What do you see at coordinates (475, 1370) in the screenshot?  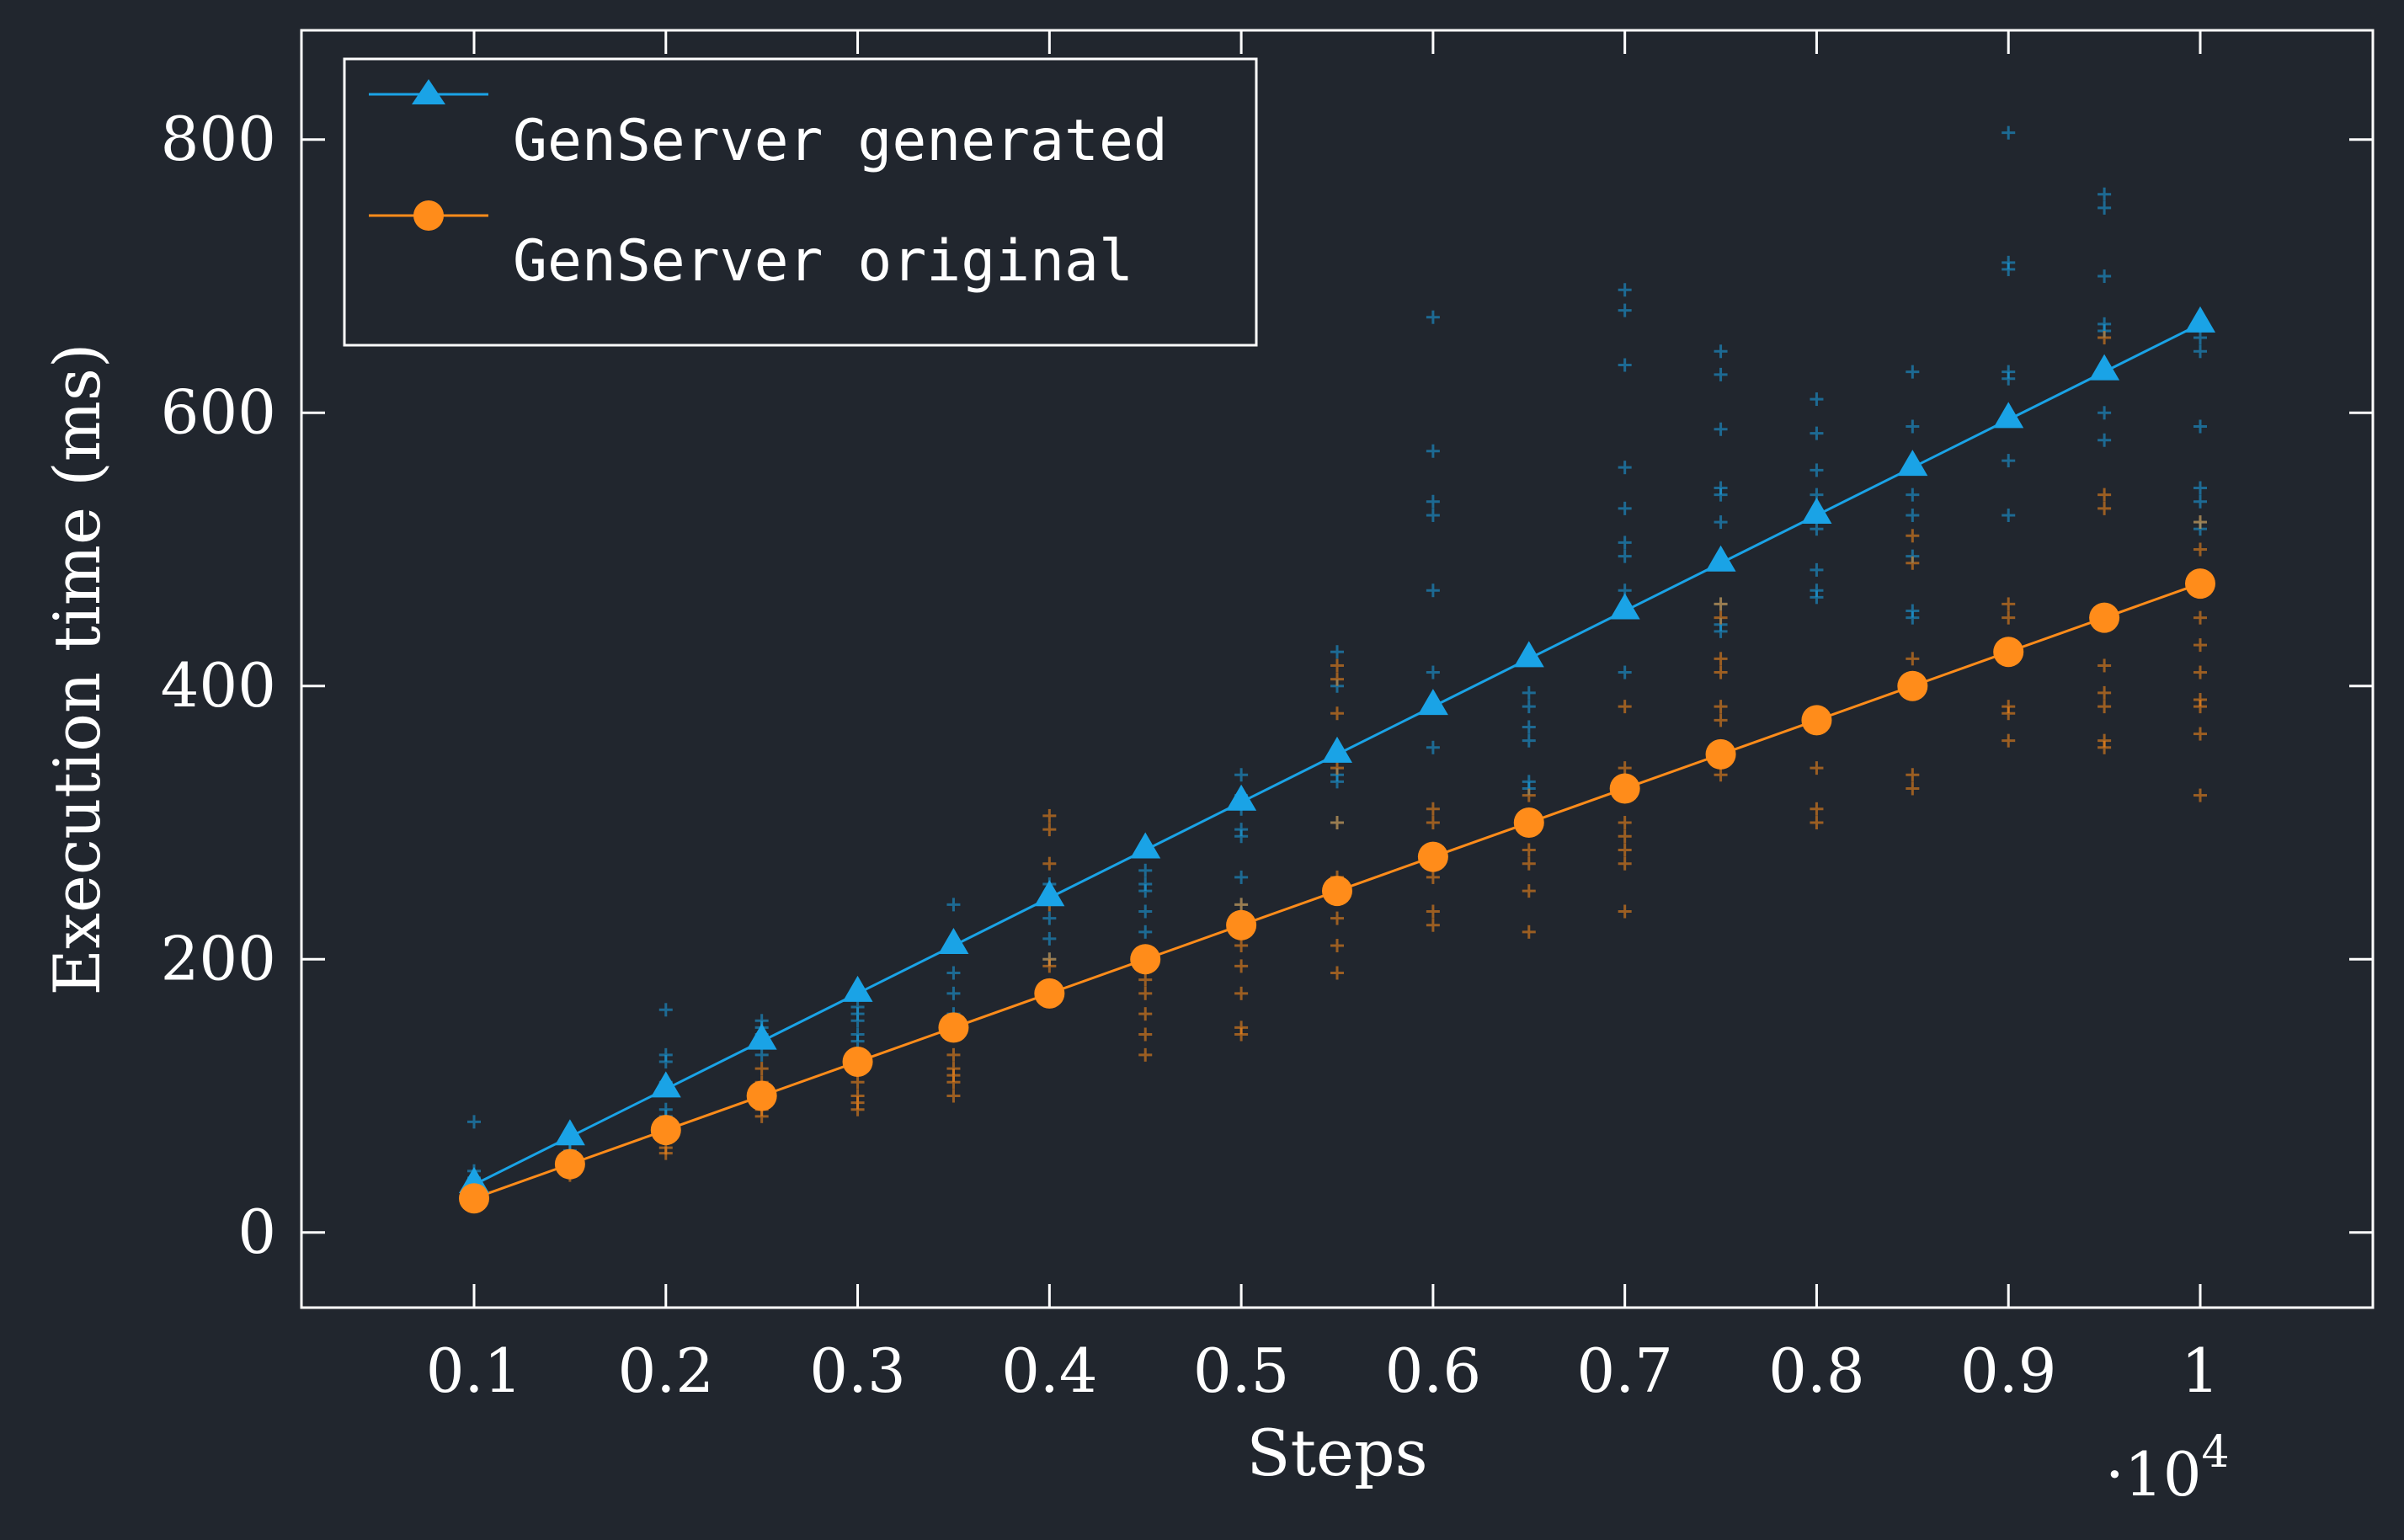 I see `x-tick-label: 0.1` at bounding box center [475, 1370].